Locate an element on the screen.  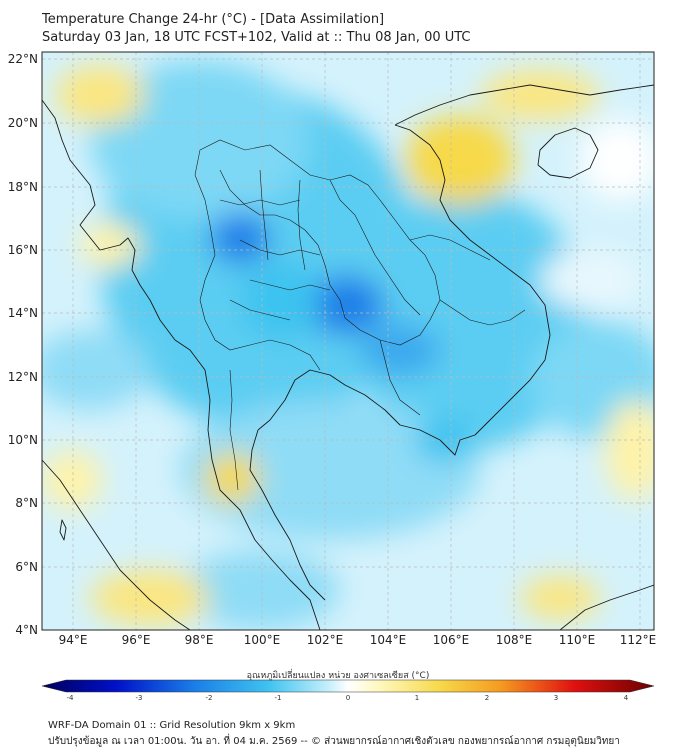
lon-label-108: 108°E is located at coordinates (514, 640).